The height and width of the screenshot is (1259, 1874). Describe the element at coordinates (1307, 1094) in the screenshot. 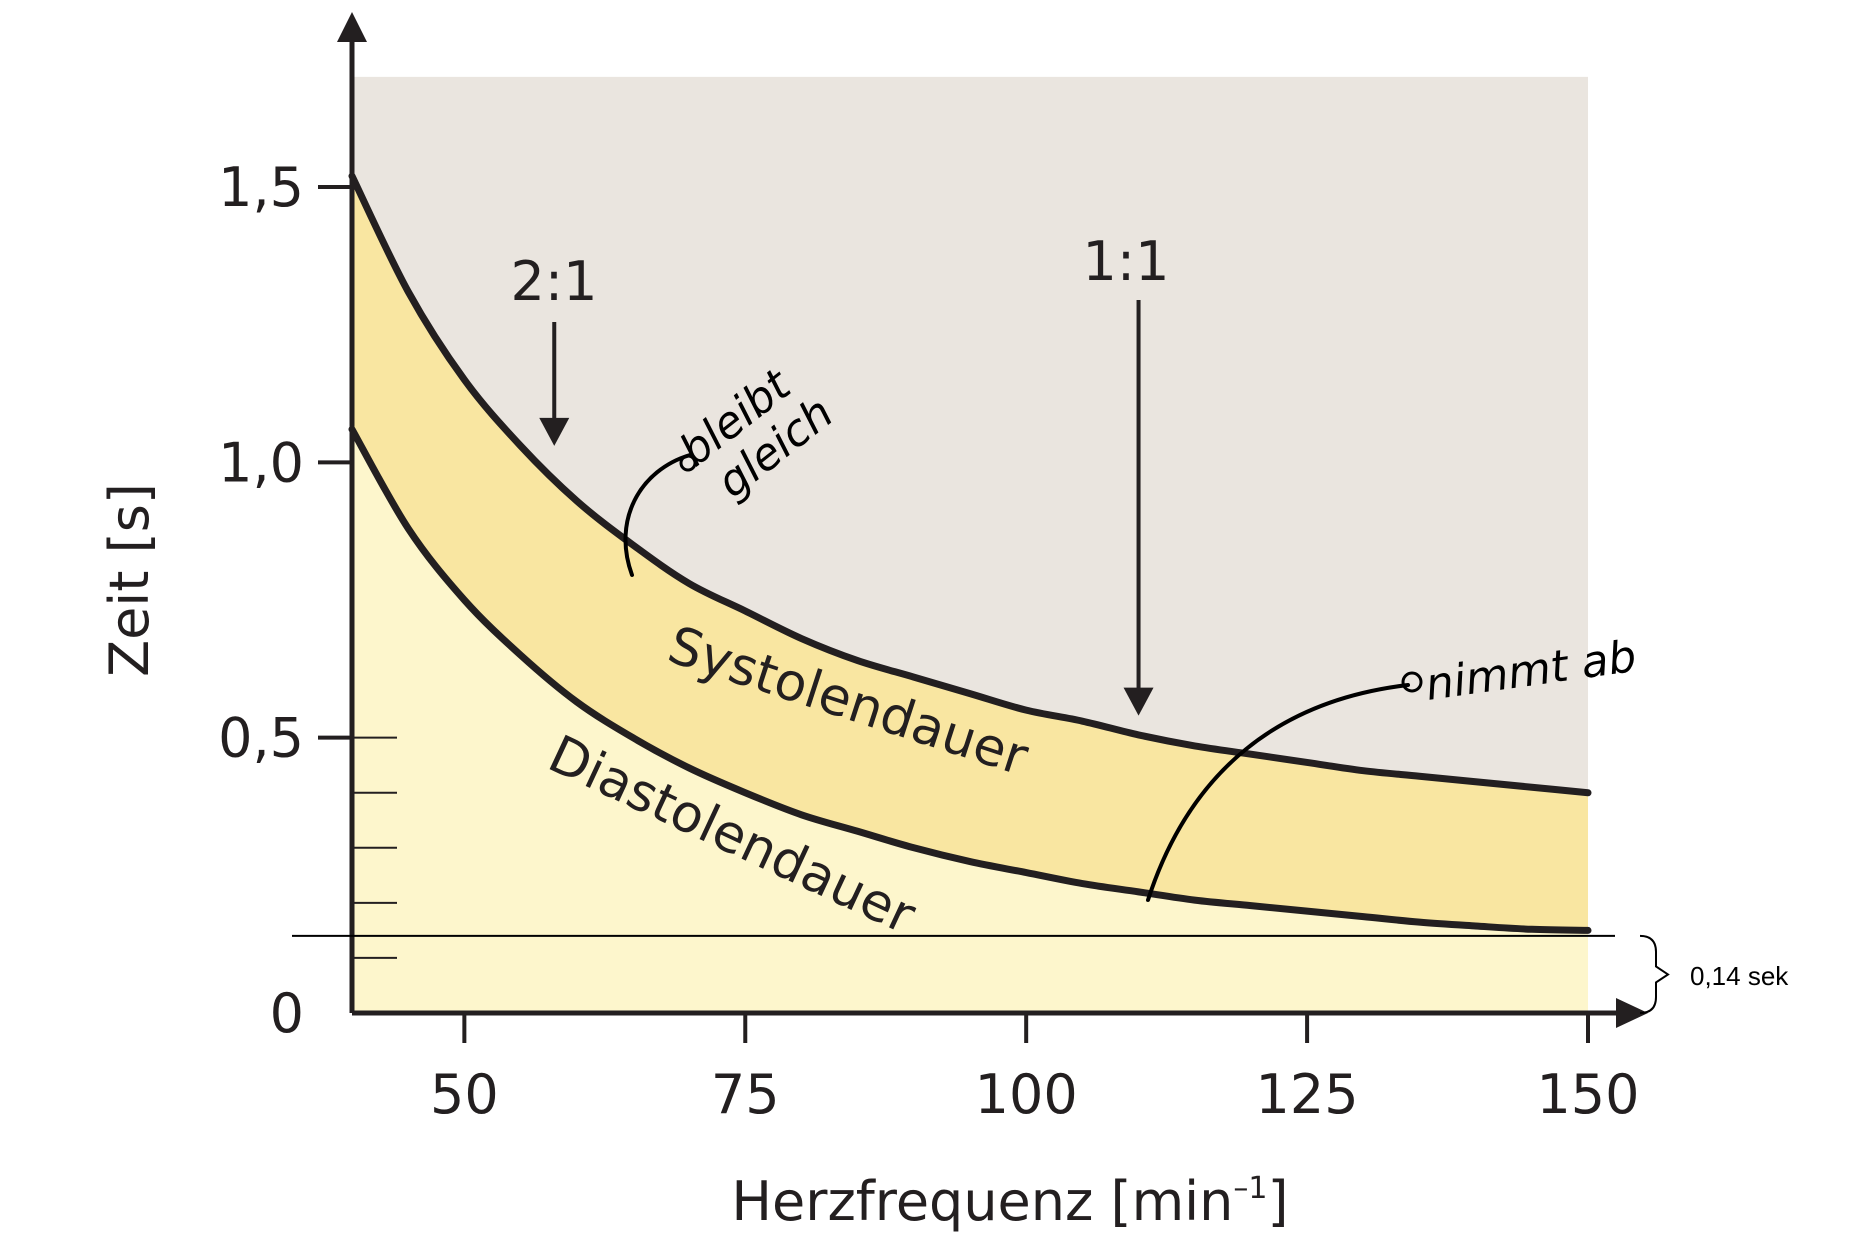

I see `x-tick-label: 125` at that location.